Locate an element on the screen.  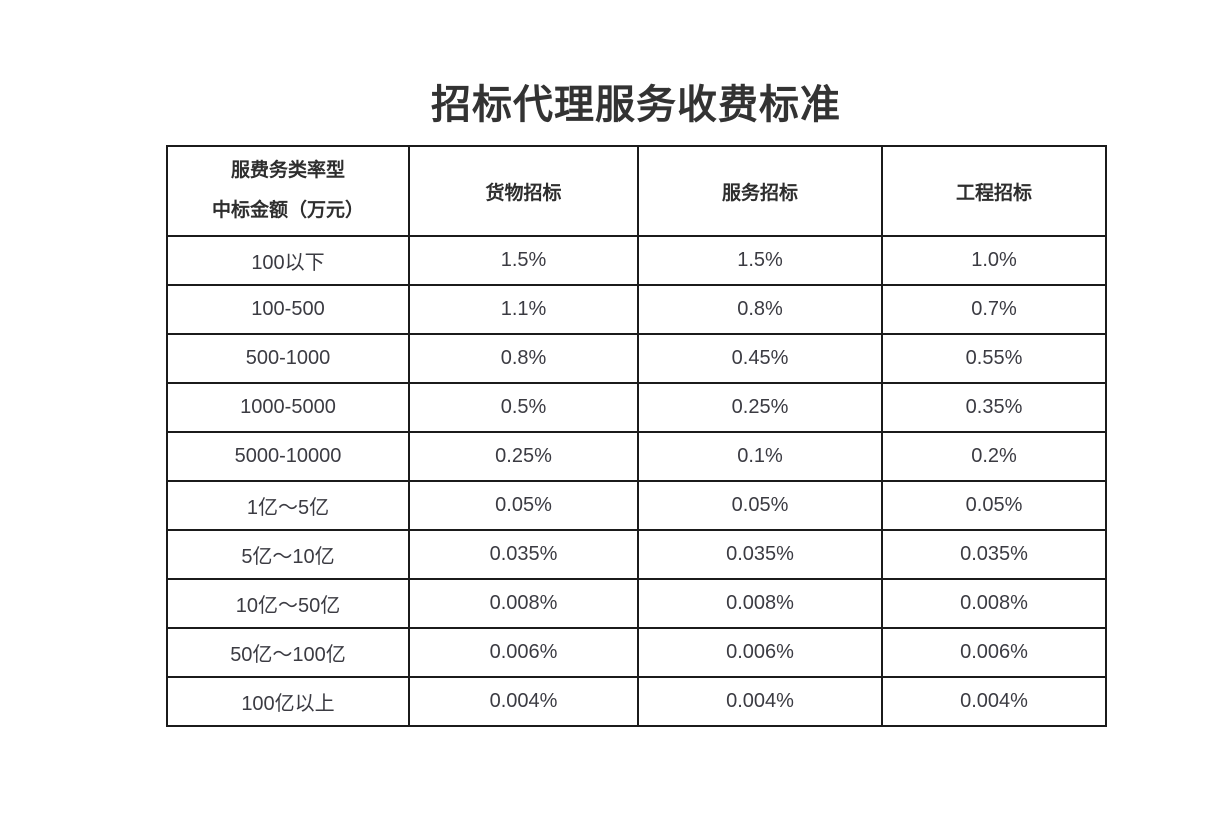
rate-cell: 0.5% is located at coordinates (523, 407).